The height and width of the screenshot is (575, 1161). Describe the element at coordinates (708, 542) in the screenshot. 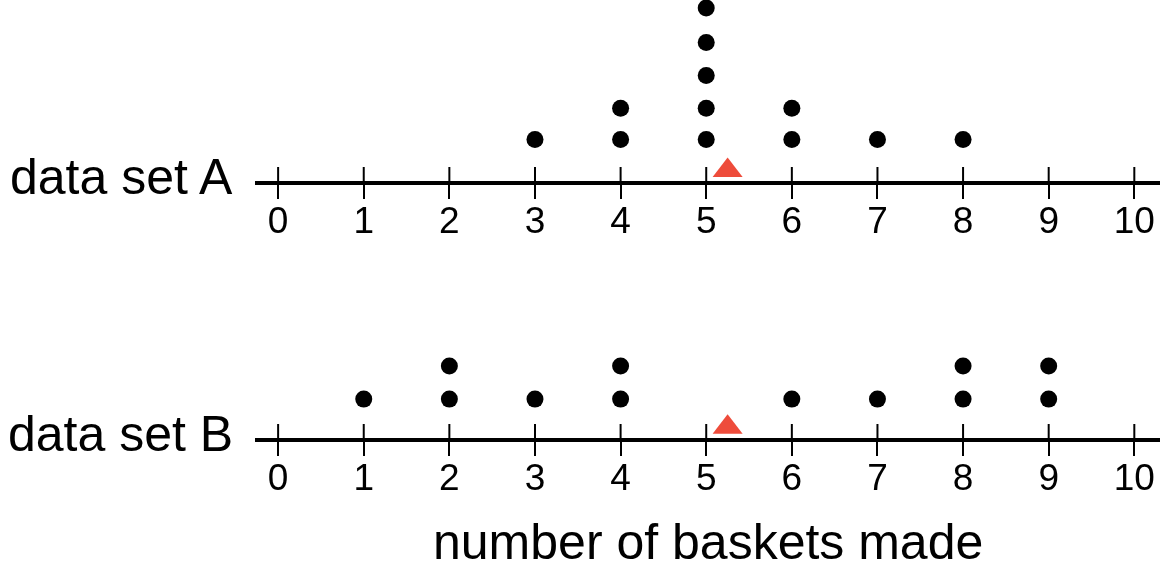

I see `x-axis-title: number of baskets made` at that location.